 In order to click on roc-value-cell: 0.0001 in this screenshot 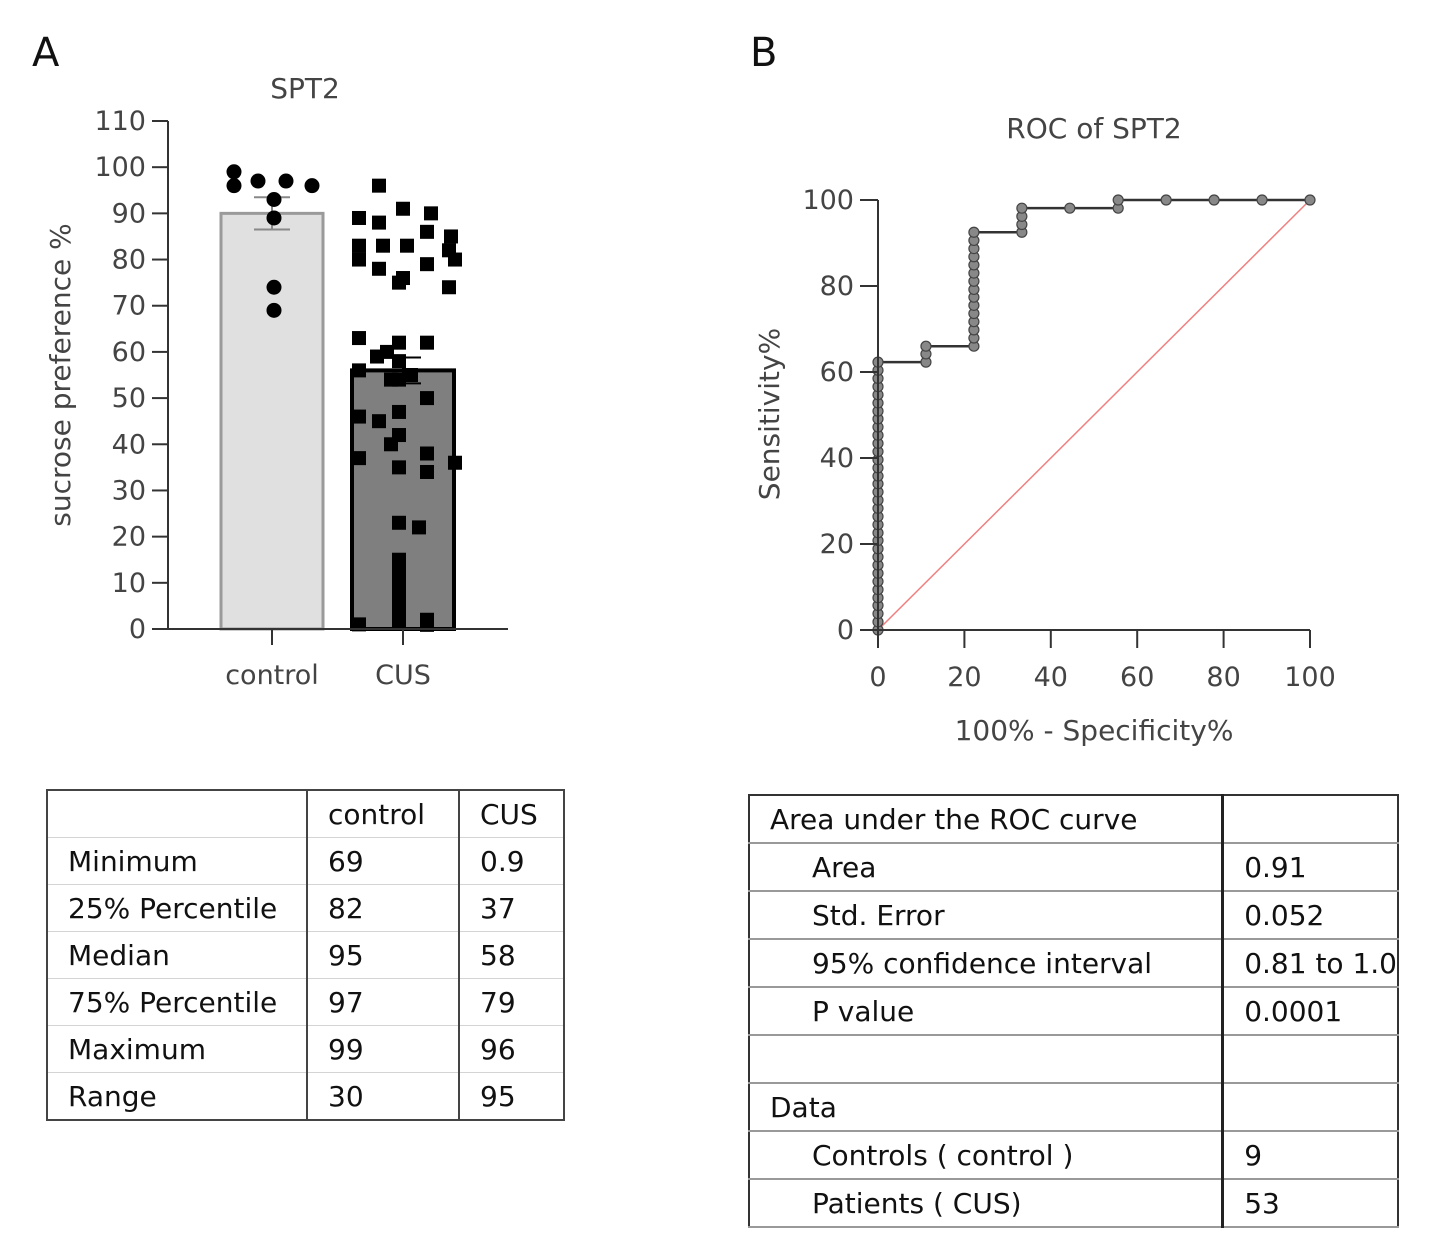, I will do `click(1310, 1011)`.